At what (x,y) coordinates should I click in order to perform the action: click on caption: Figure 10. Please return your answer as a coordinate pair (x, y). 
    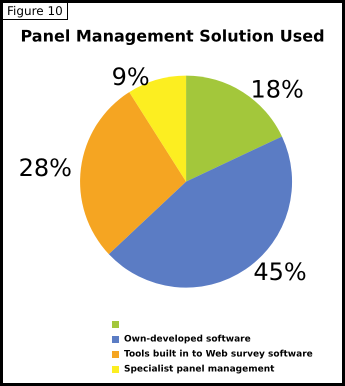
    Looking at the image, I should click on (35, 11).